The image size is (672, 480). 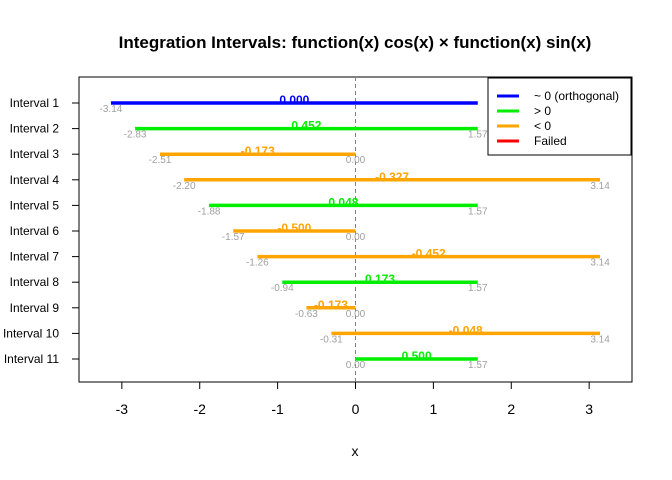 I want to click on legend-entry-label: < 0, so click(x=542, y=126).